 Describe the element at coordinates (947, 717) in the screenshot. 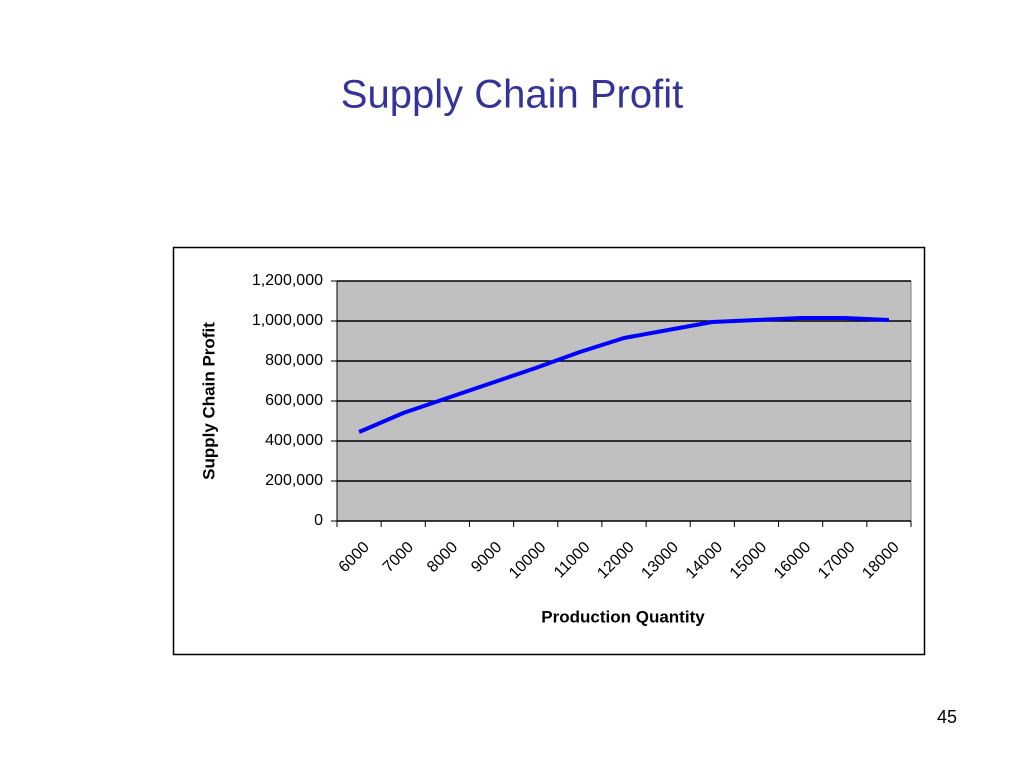

I see `page-number: 45` at that location.